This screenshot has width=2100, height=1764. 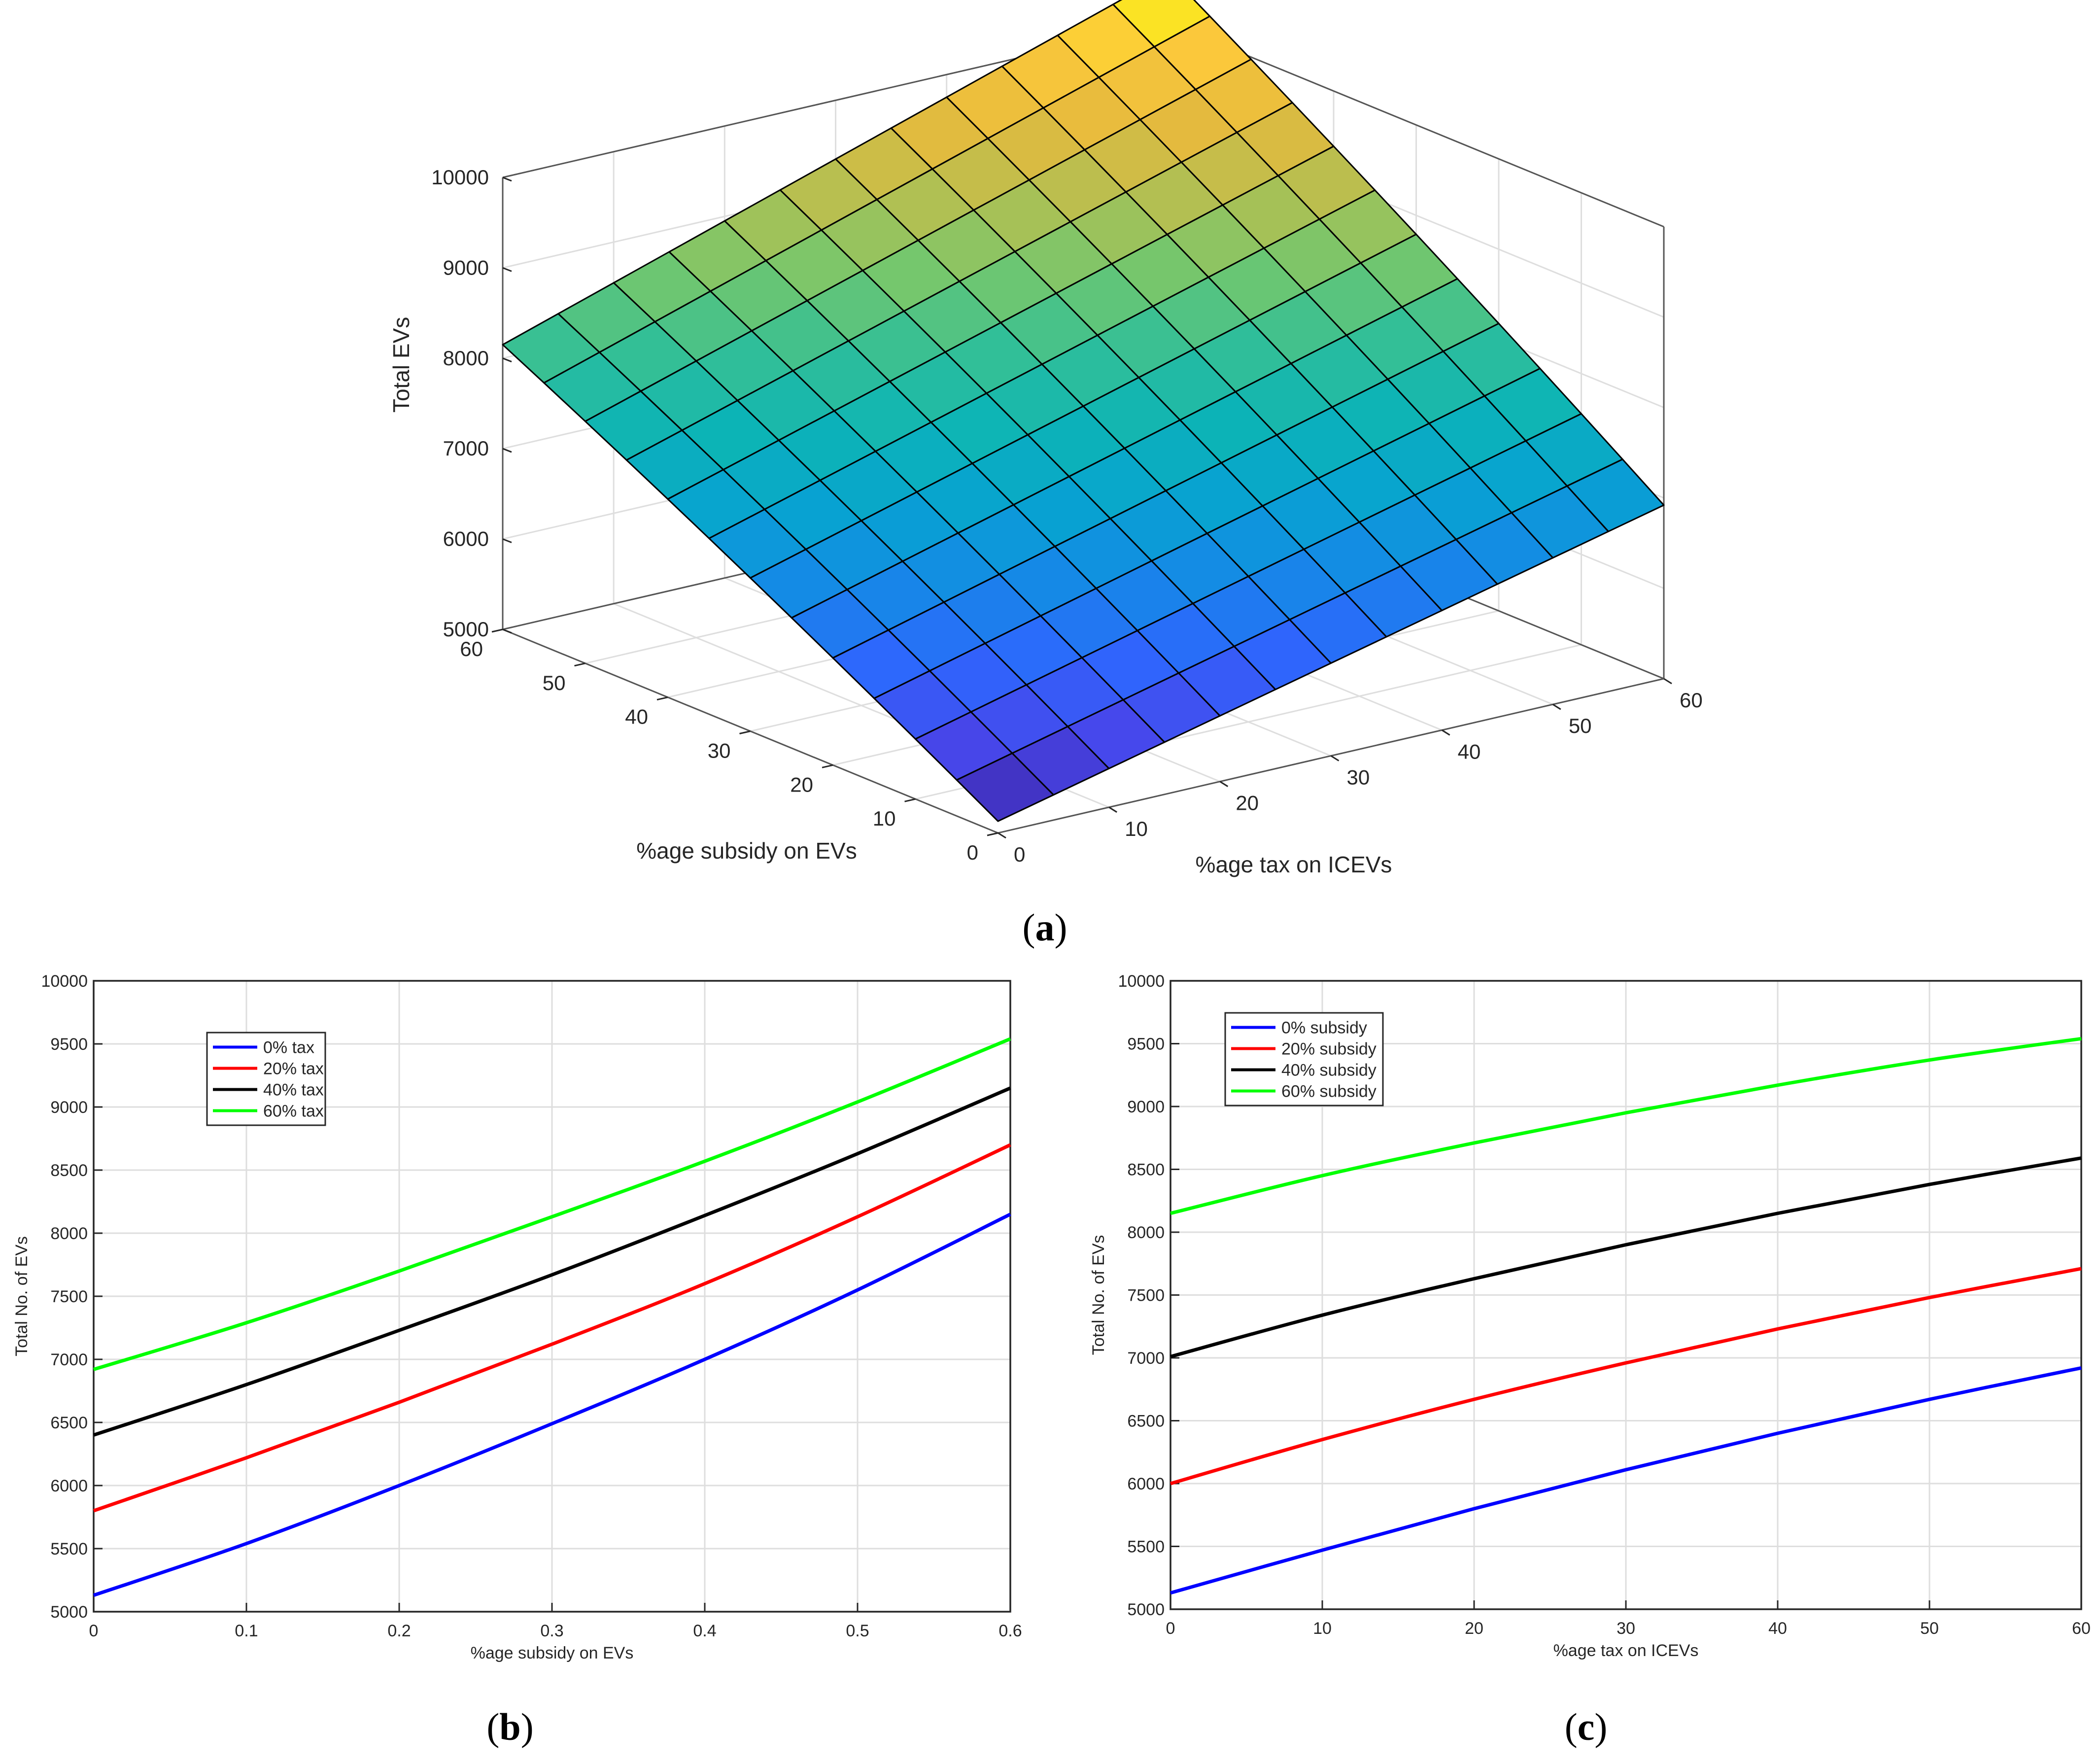 I want to click on x-tick-label: 30, so click(x=1626, y=1628).